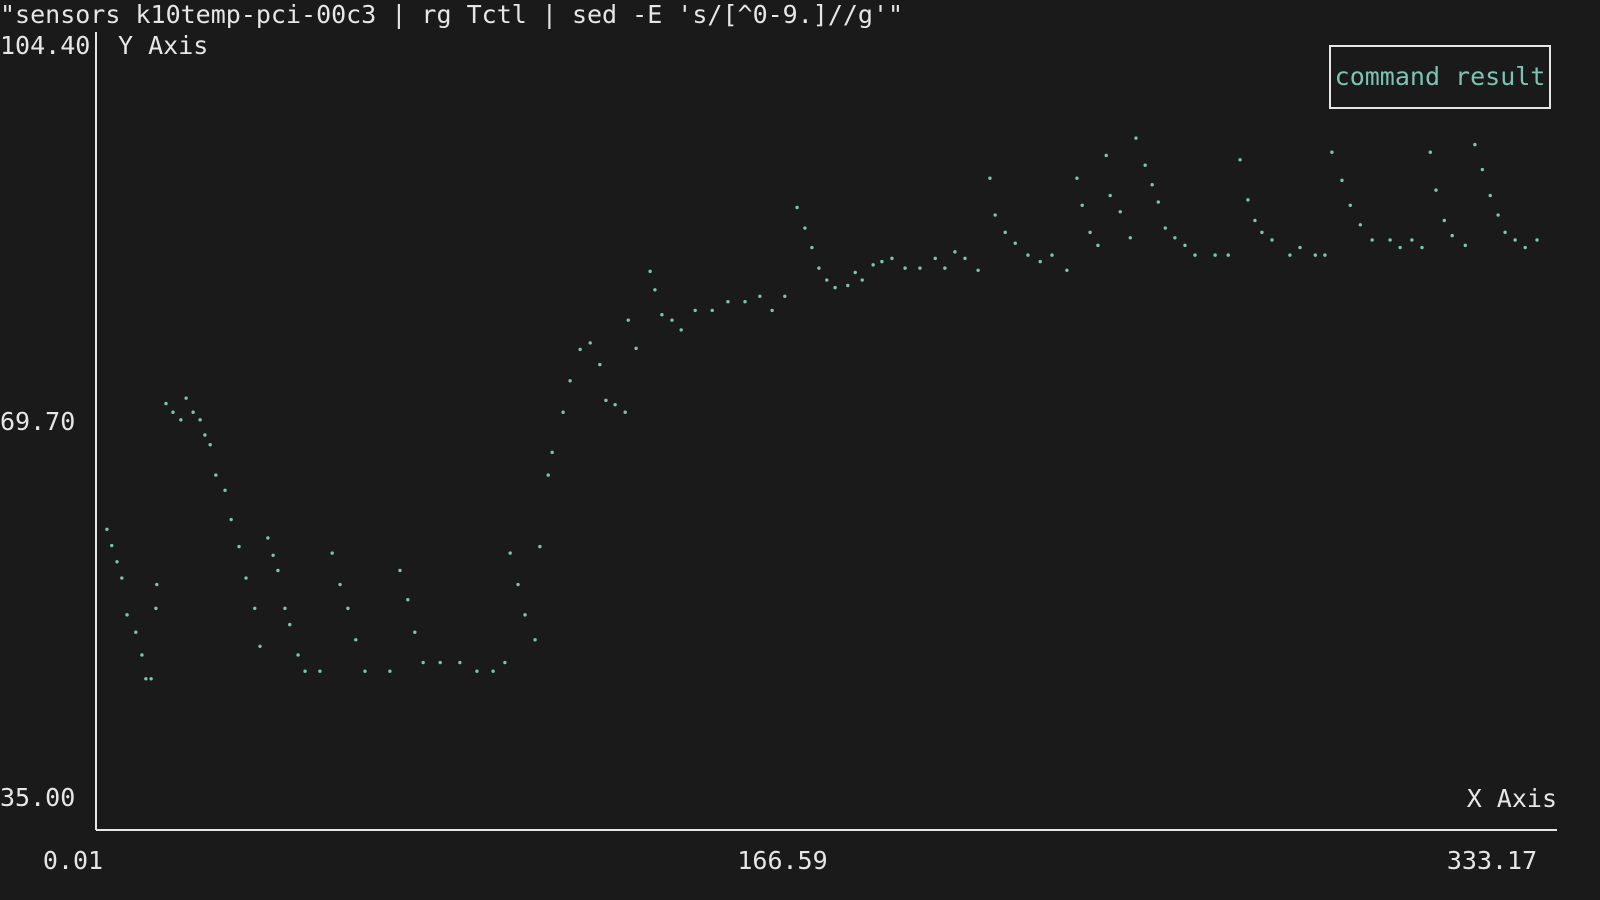 This screenshot has width=1600, height=900. I want to click on y-tick-label: 35.00, so click(37, 797).